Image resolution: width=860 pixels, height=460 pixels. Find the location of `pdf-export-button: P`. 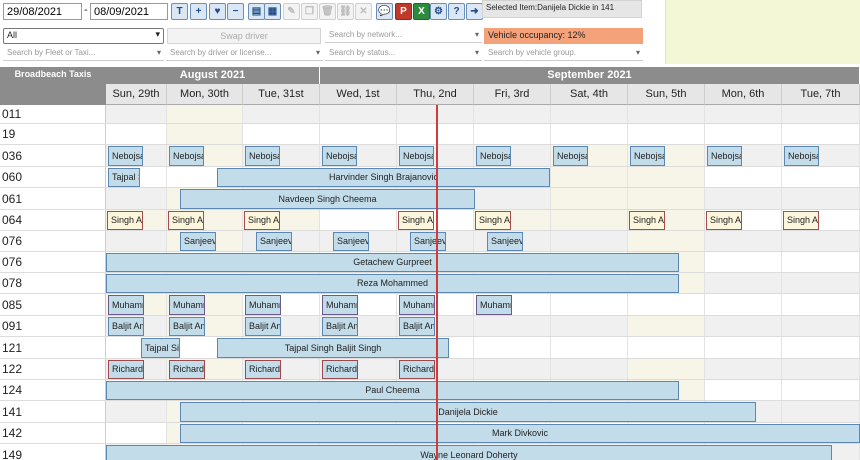

pdf-export-button: P is located at coordinates (403, 11).